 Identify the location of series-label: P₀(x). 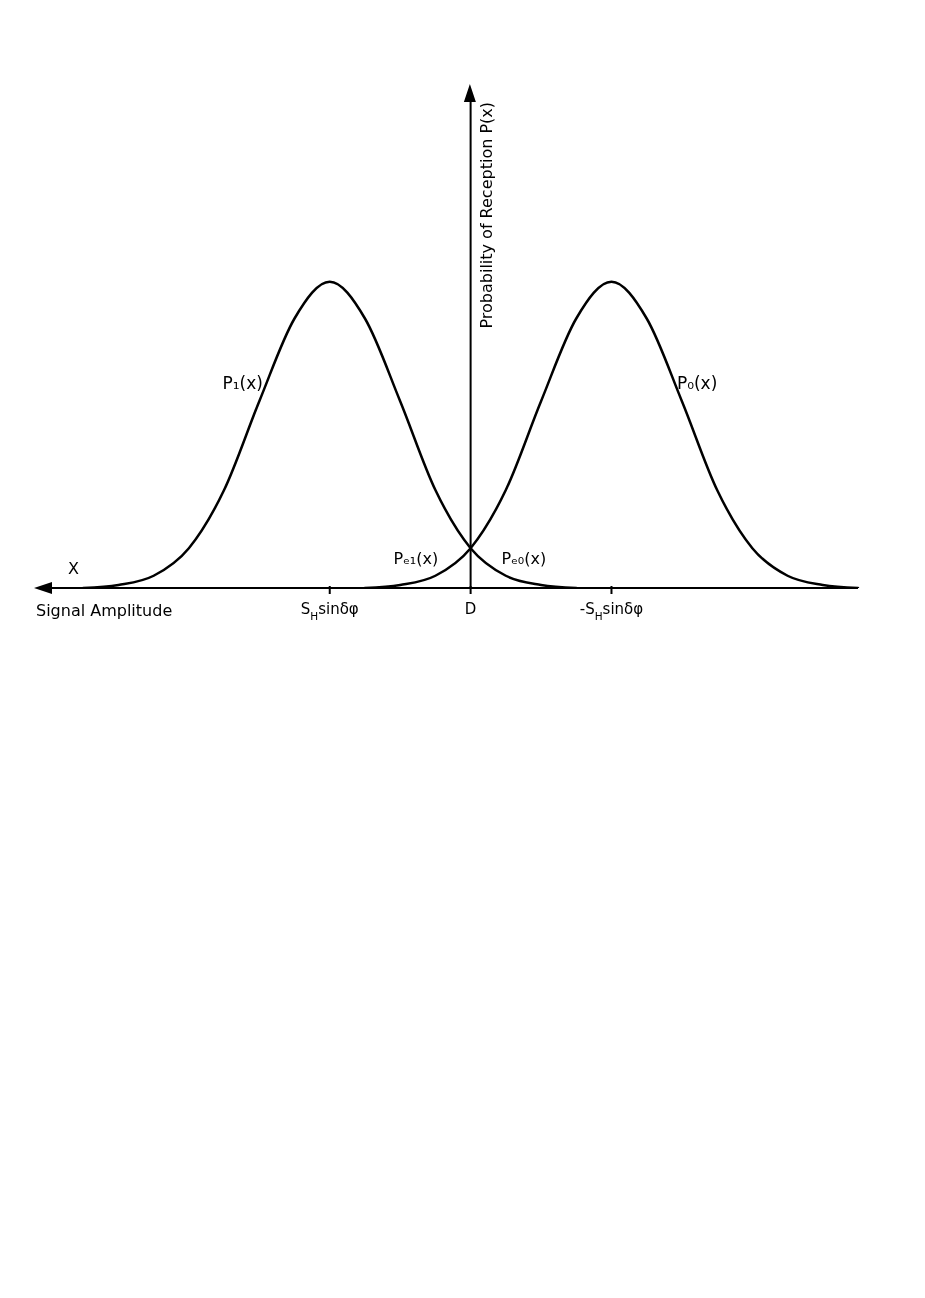
(697, 382).